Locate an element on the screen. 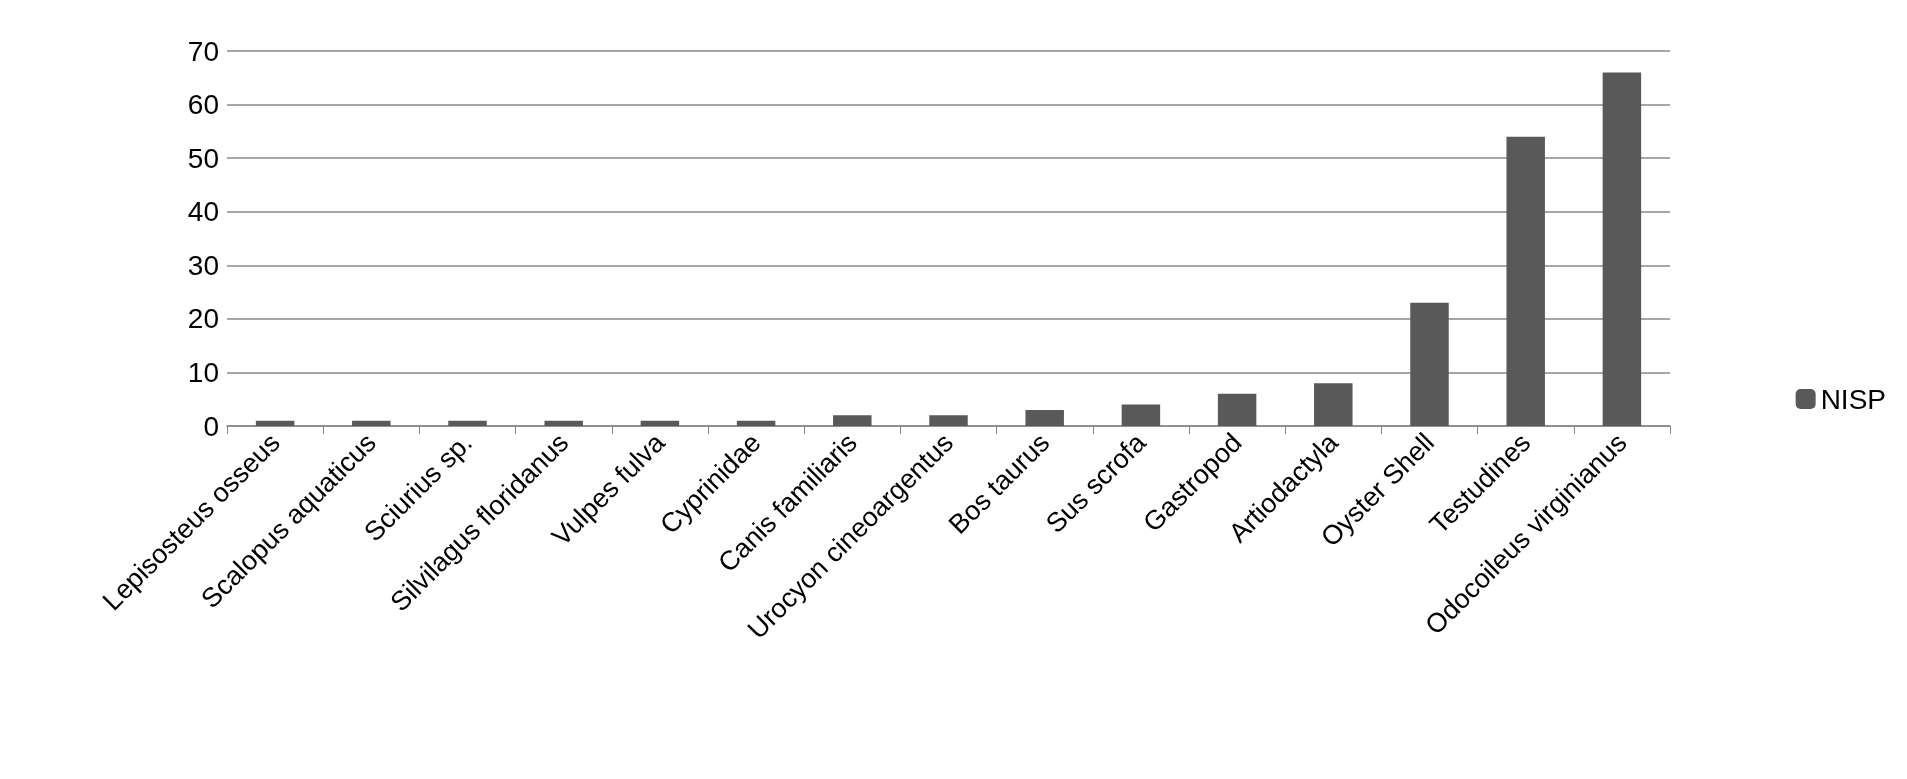 Image resolution: width=1907 pixels, height=779 pixels. y-tick-label: 20 is located at coordinates (203, 319).